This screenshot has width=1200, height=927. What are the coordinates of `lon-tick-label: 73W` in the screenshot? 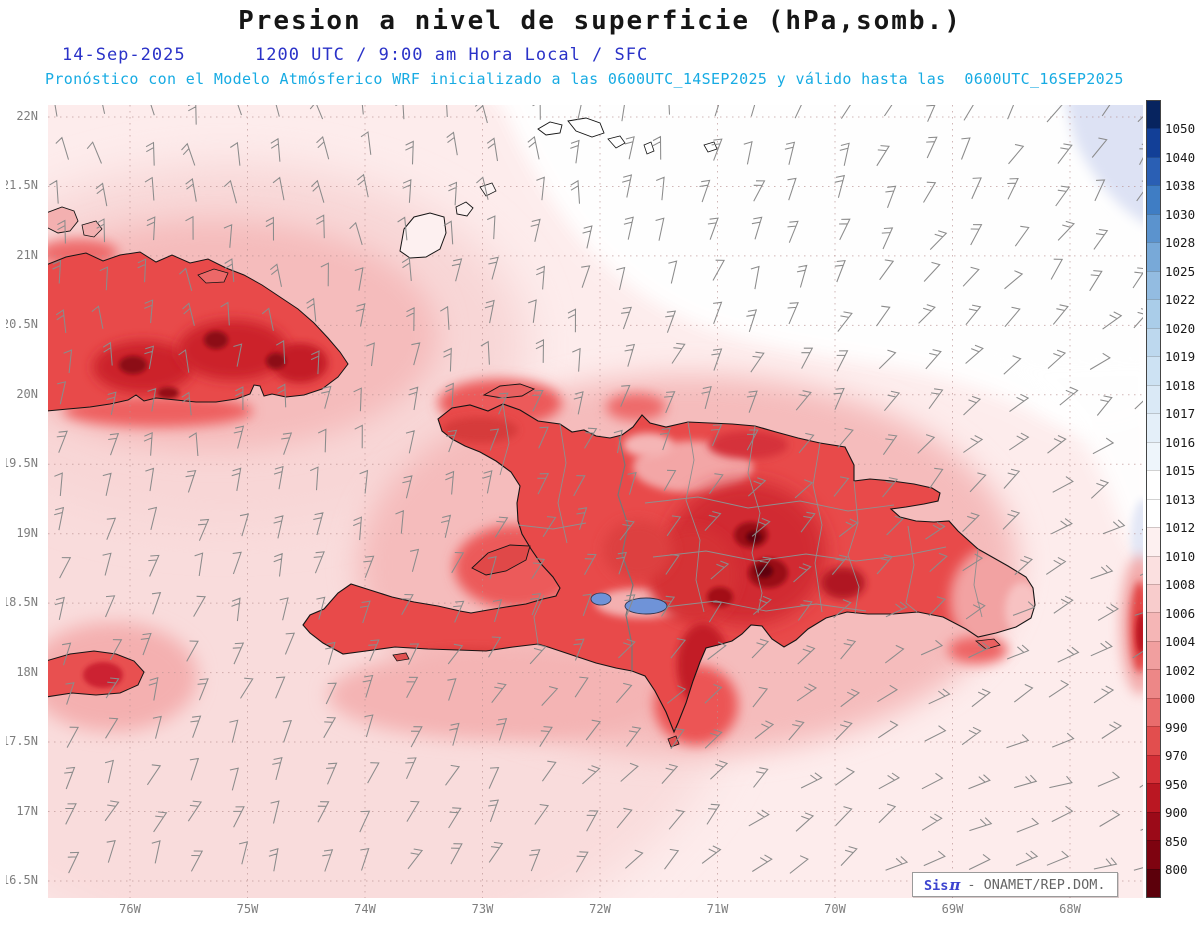 It's located at (482, 909).